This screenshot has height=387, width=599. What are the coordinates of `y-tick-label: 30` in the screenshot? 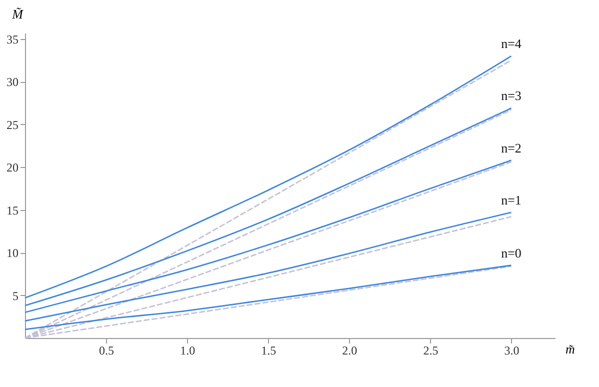 It's located at (12, 82).